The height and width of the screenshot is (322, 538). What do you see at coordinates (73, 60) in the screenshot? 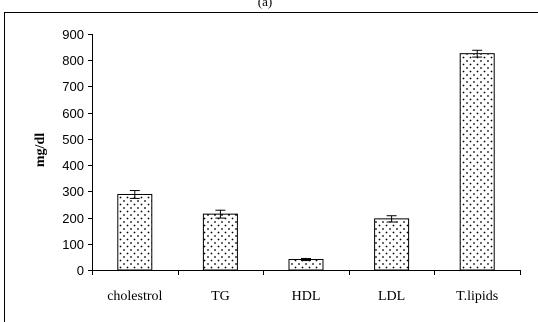
I see `y-tick-label: 800` at bounding box center [73, 60].